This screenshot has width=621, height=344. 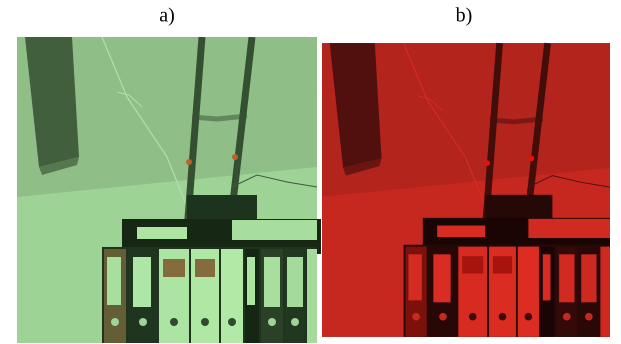 I want to click on panel-label: a), so click(x=167, y=16).